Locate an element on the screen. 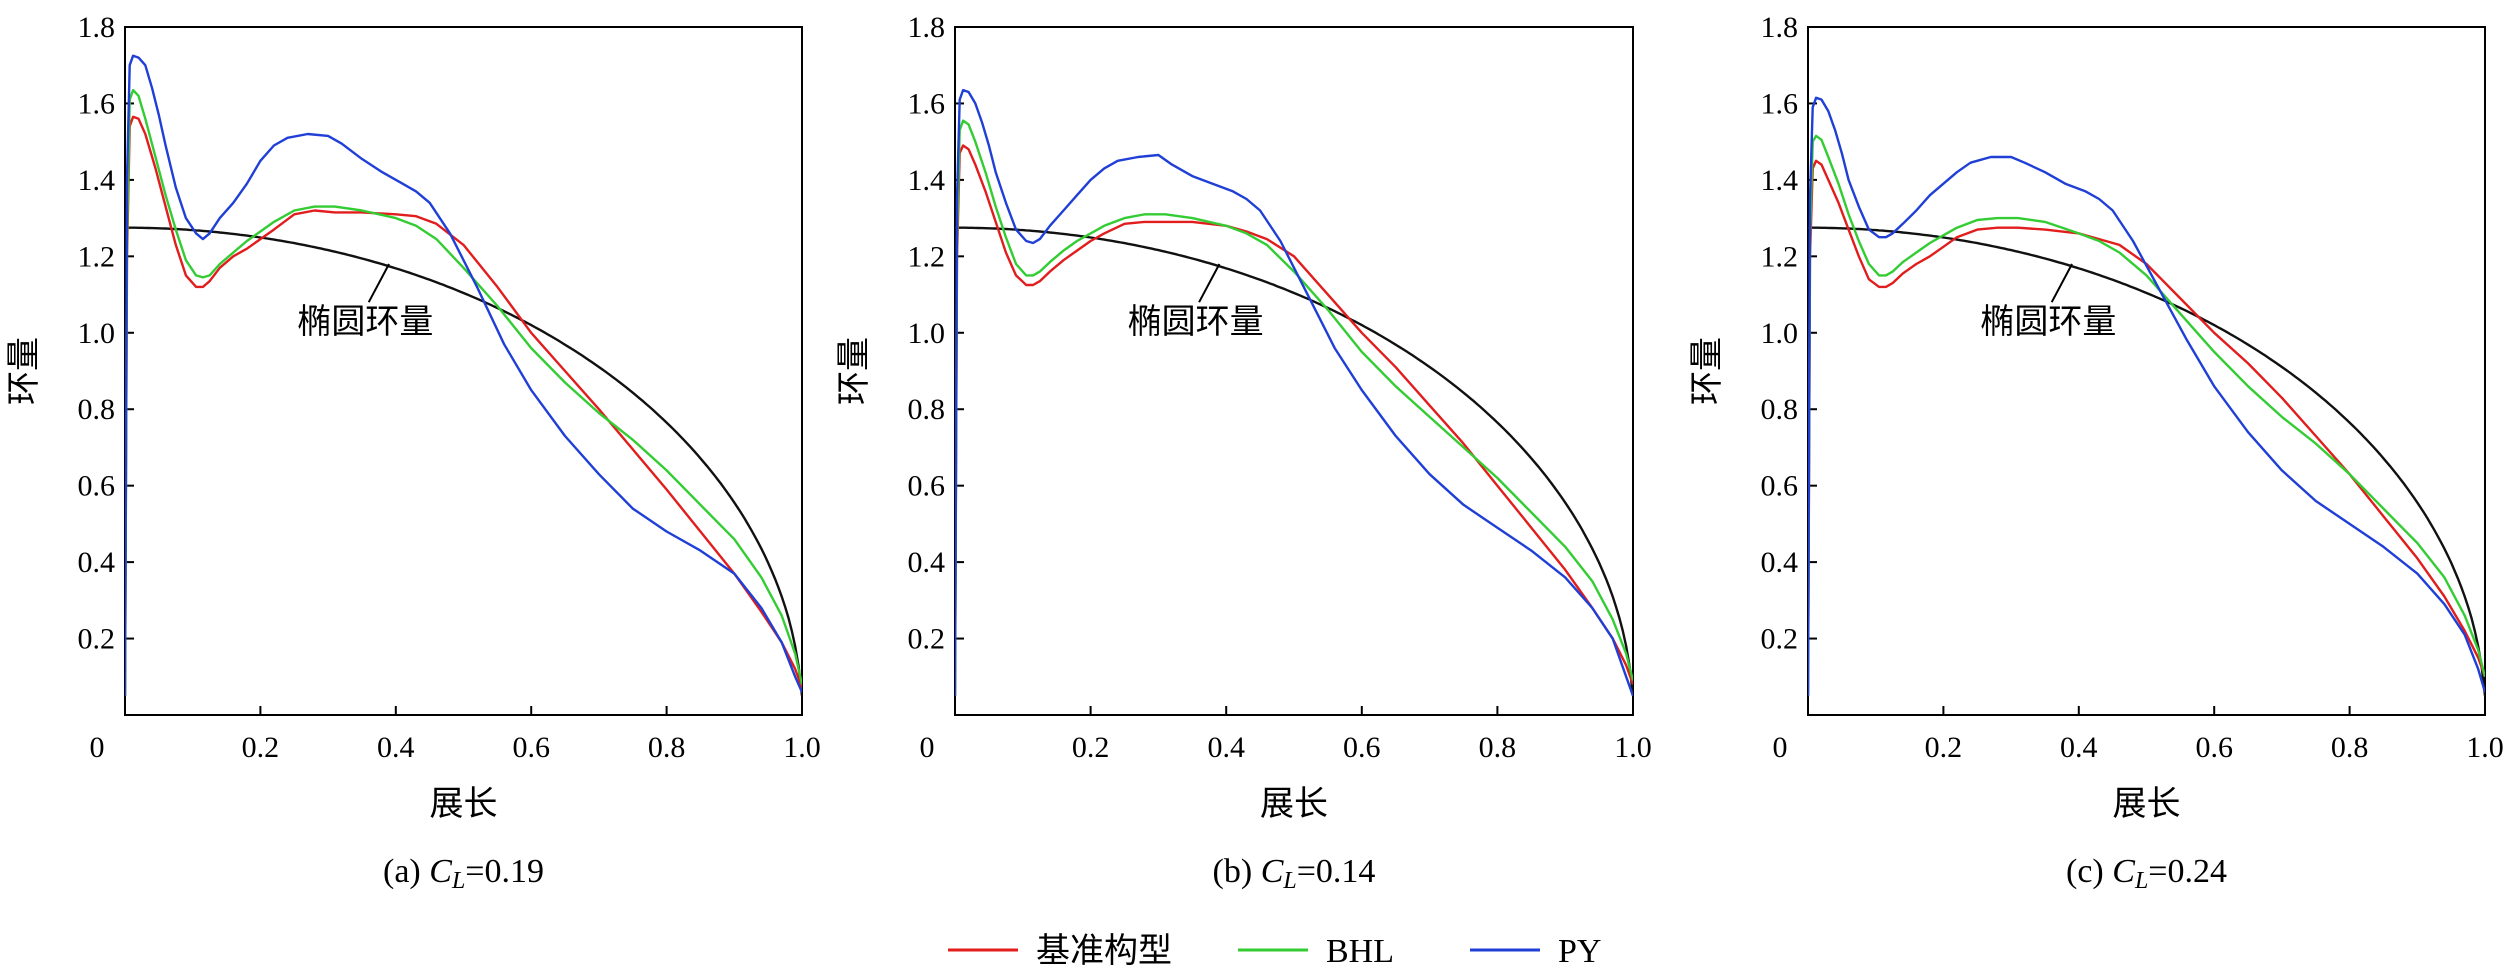 The width and height of the screenshot is (2520, 980). panel-caption: (c) CL=0.24 is located at coordinates (2146, 873).